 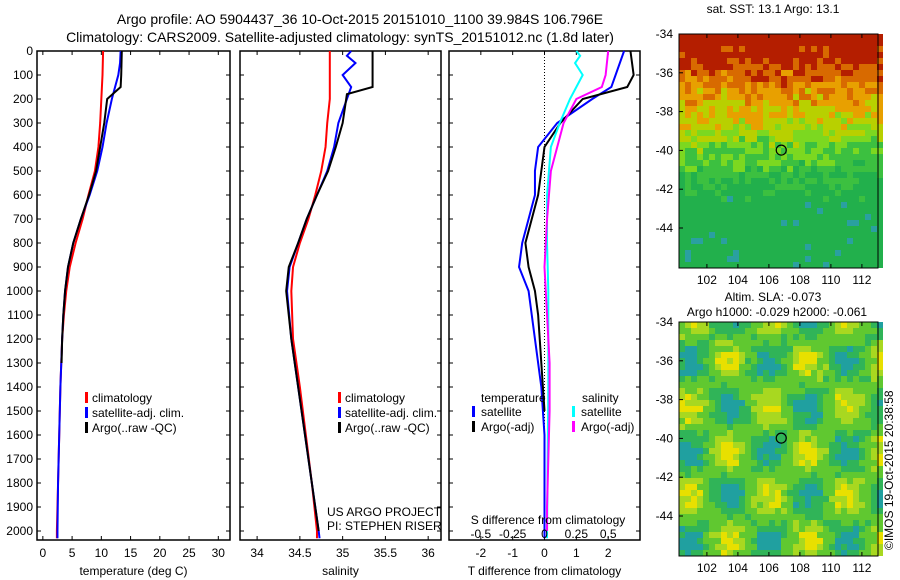 I want to click on y-tick-label: 1800, so click(x=19, y=483).